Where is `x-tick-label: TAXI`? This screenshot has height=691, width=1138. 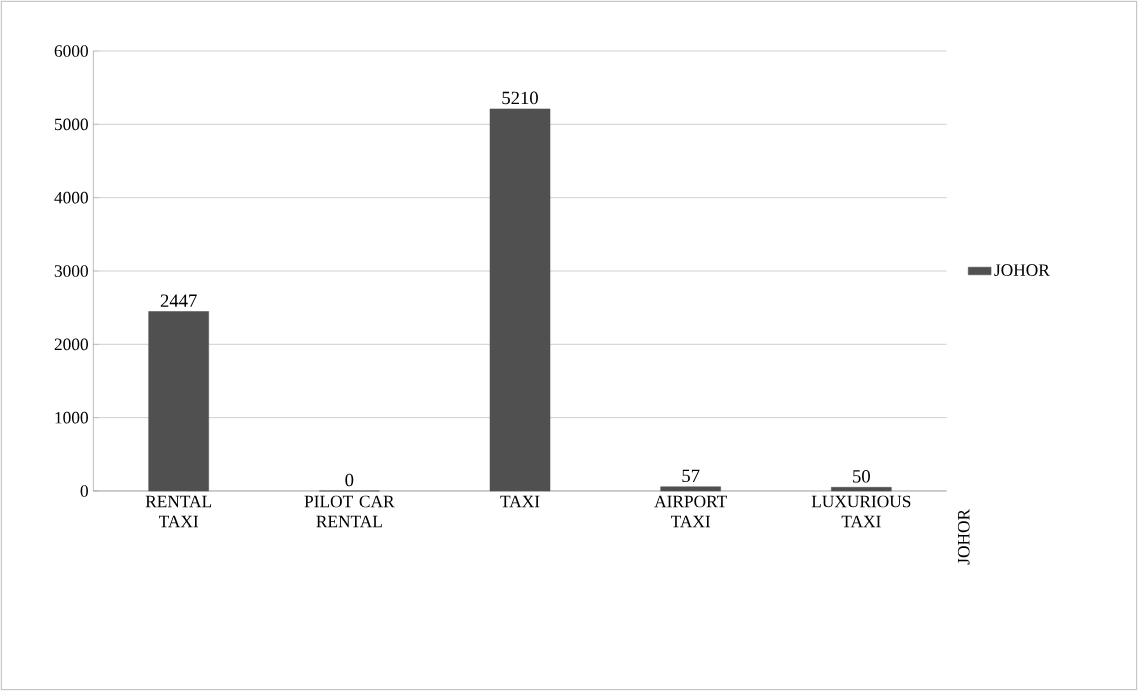
x-tick-label: TAXI is located at coordinates (520, 501).